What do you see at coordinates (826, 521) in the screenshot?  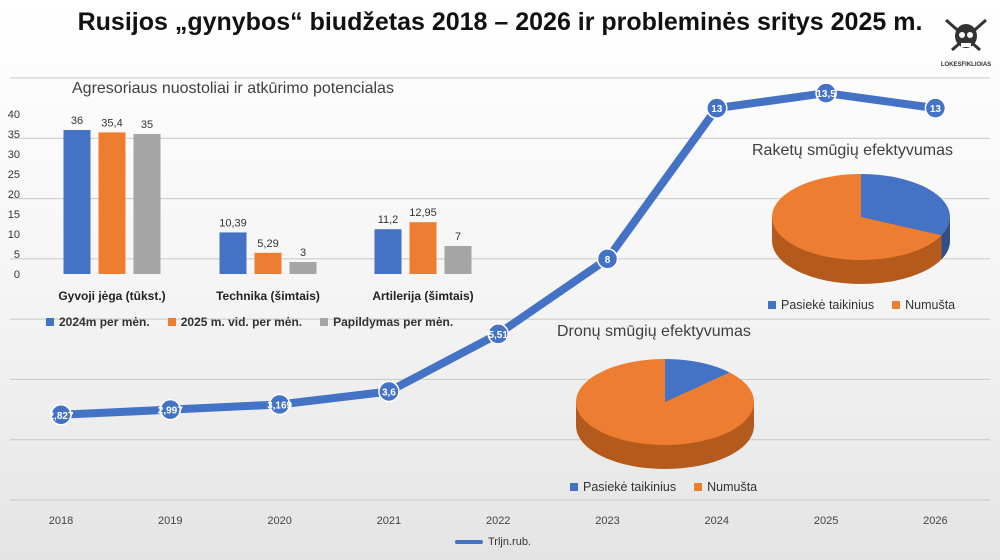 I see `x-tick-label: 2025` at bounding box center [826, 521].